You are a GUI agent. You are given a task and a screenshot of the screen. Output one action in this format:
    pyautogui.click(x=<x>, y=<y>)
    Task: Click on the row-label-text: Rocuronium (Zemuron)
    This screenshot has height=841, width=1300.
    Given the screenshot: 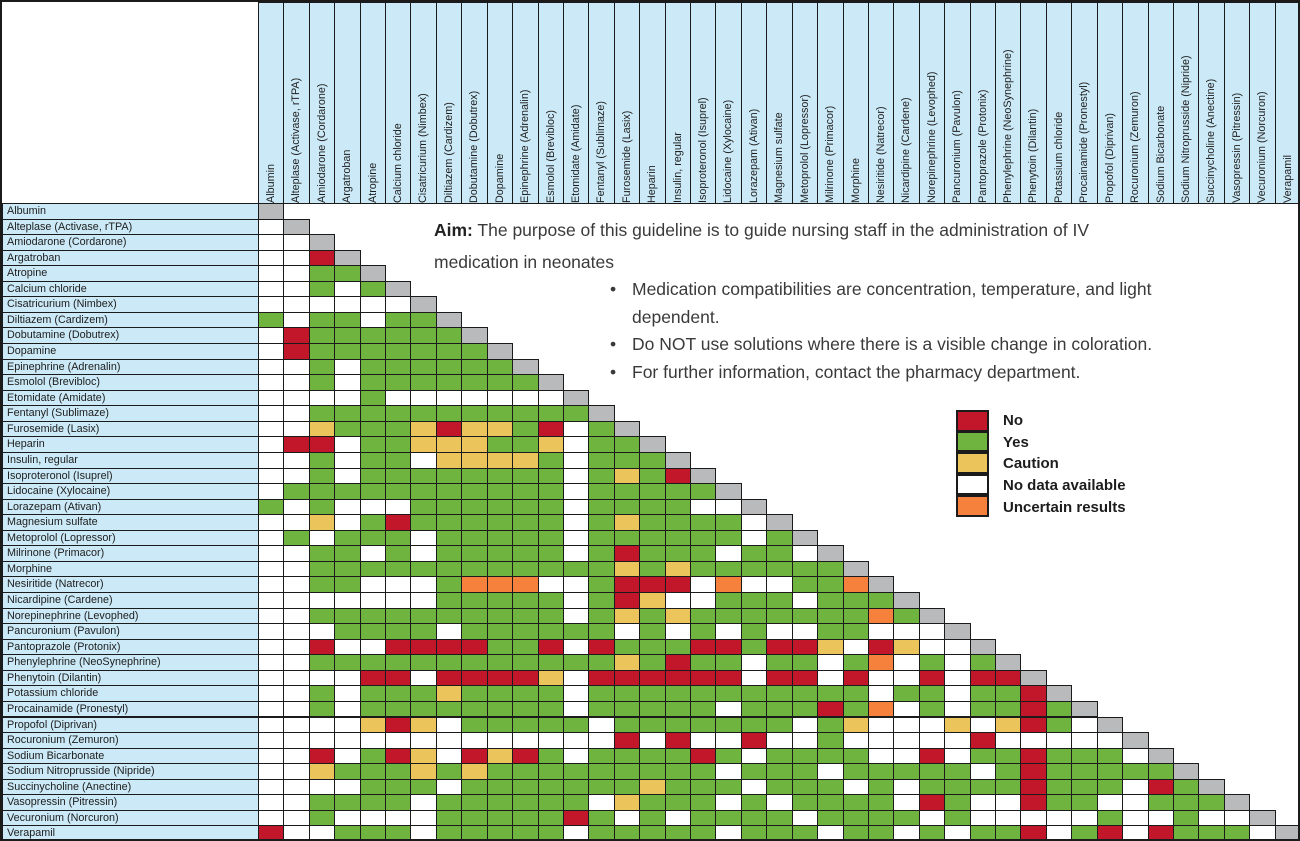 What is the action you would take?
    pyautogui.click(x=63, y=740)
    